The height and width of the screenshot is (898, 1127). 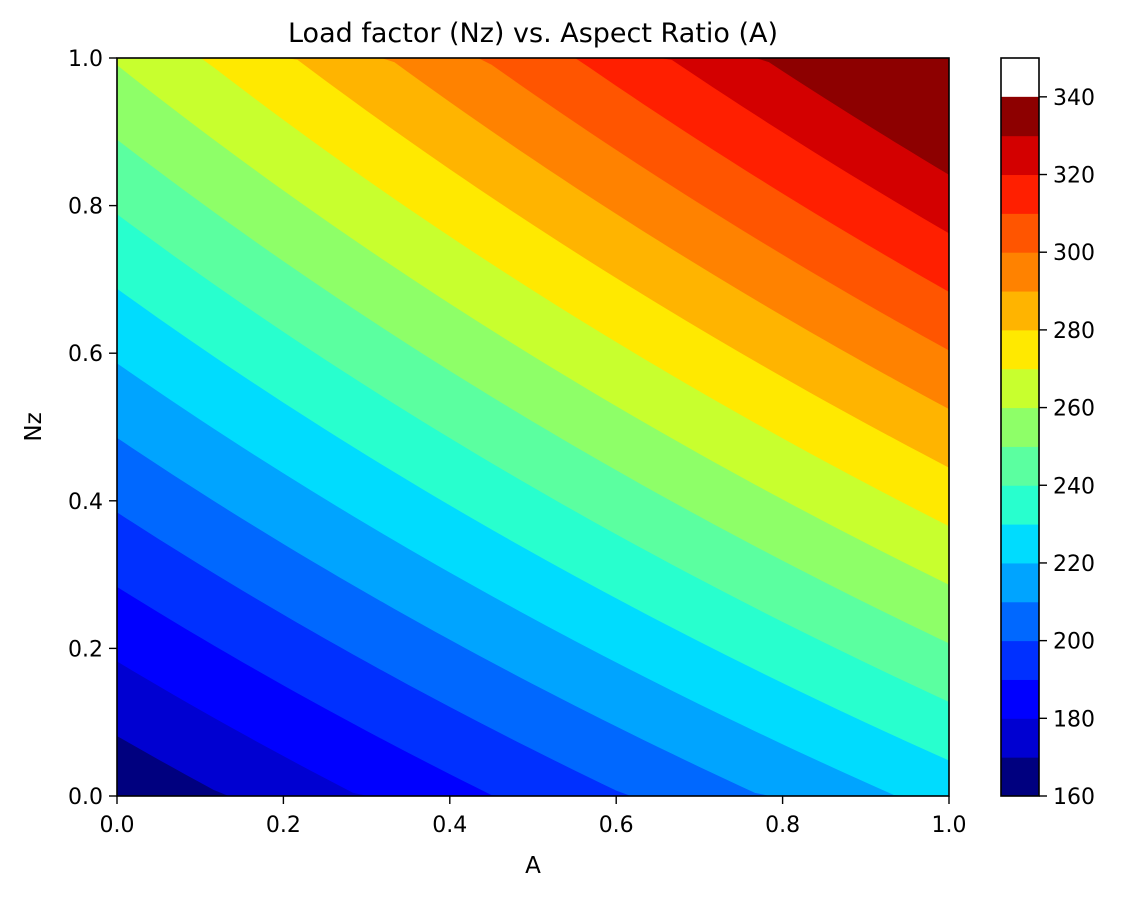 I want to click on colorbar-tick-label: 340, so click(x=1074, y=98).